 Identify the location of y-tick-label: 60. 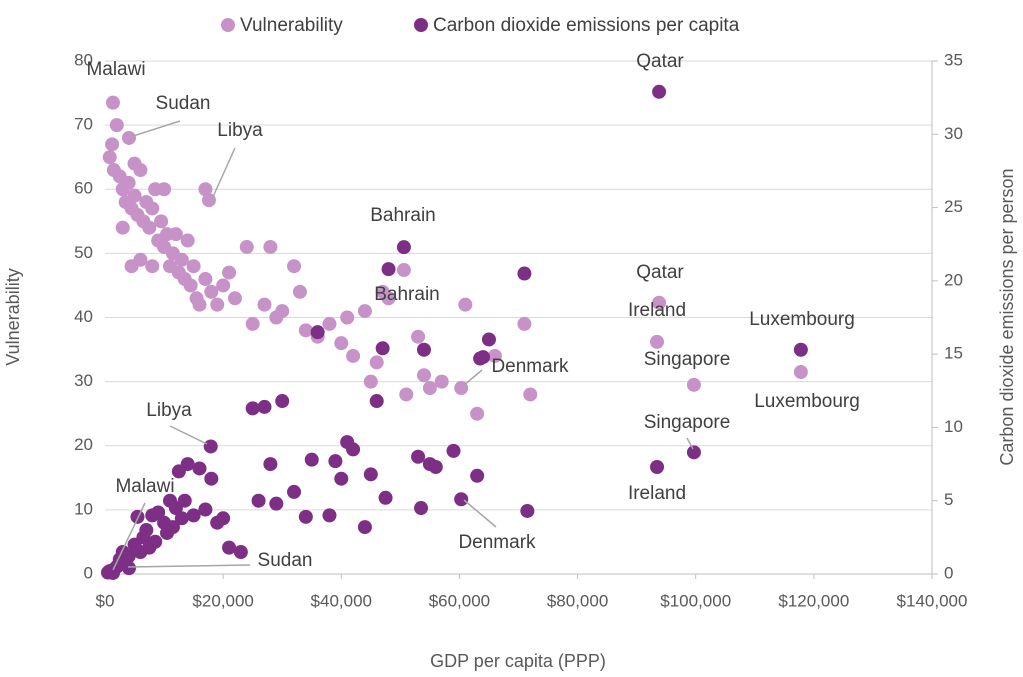
(83, 188).